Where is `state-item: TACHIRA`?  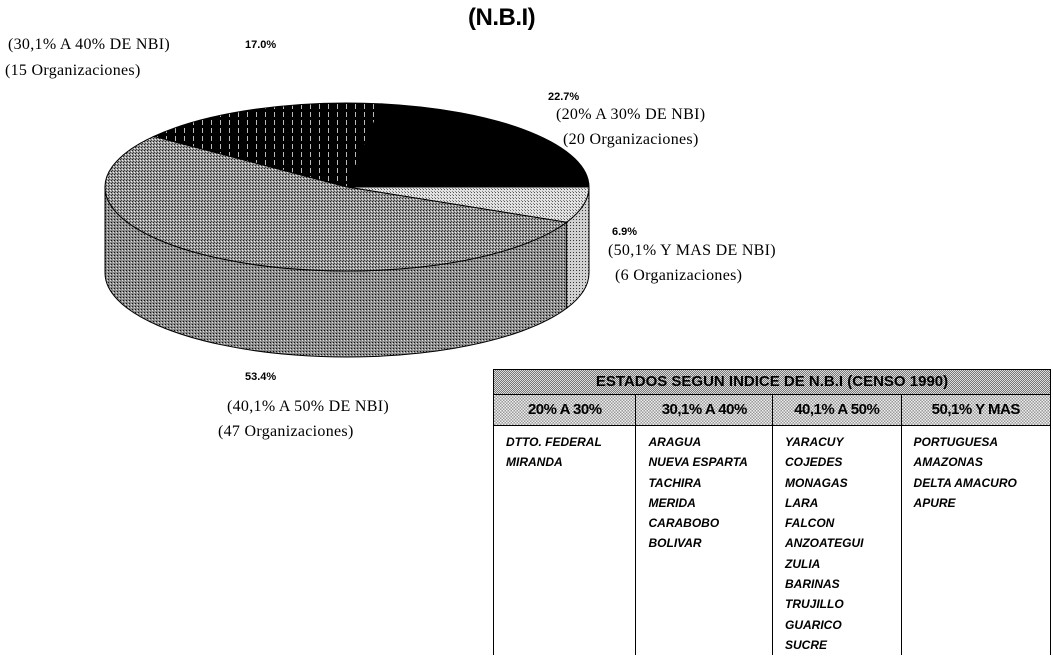
state-item: TACHIRA is located at coordinates (675, 482).